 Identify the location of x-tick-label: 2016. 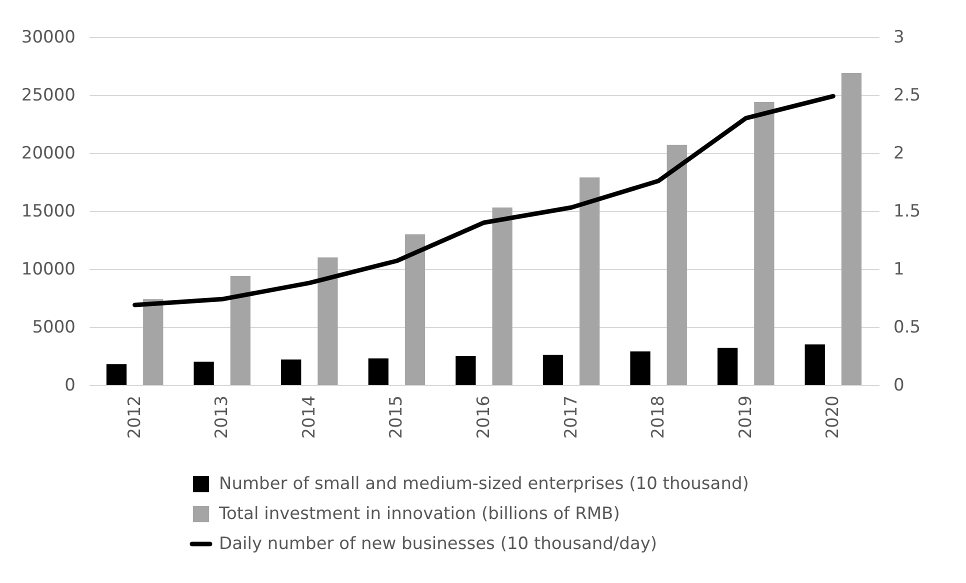
(484, 417).